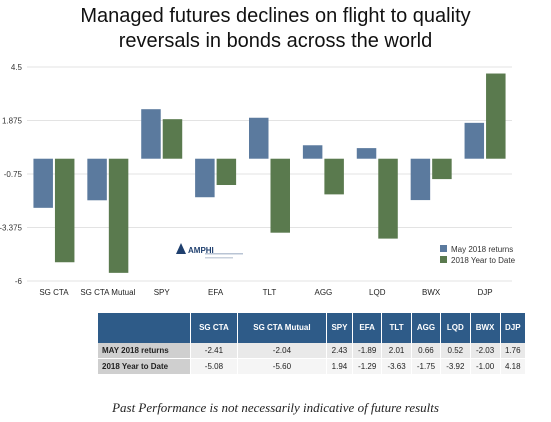 Image resolution: width=551 pixels, height=422 pixels. What do you see at coordinates (426, 328) in the screenshot?
I see `table-header-cell: AGG` at bounding box center [426, 328].